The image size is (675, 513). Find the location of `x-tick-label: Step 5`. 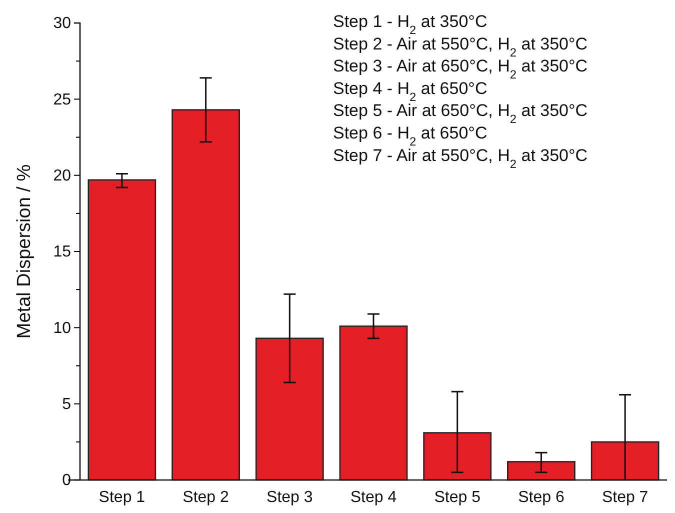

x-tick-label: Step 5 is located at coordinates (457, 497).